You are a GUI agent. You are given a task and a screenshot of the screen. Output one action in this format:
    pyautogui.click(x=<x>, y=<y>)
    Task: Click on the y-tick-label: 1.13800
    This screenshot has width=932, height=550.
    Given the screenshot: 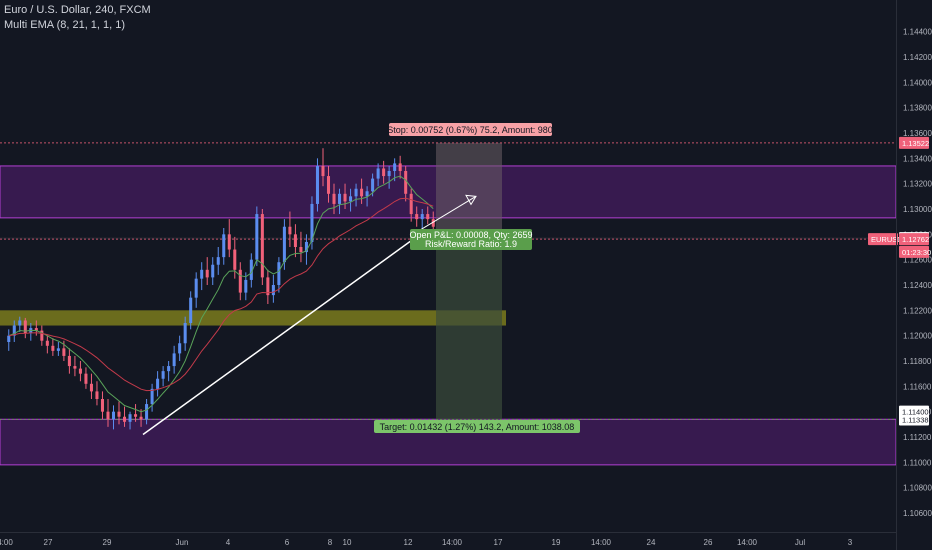 What is the action you would take?
    pyautogui.click(x=917, y=108)
    